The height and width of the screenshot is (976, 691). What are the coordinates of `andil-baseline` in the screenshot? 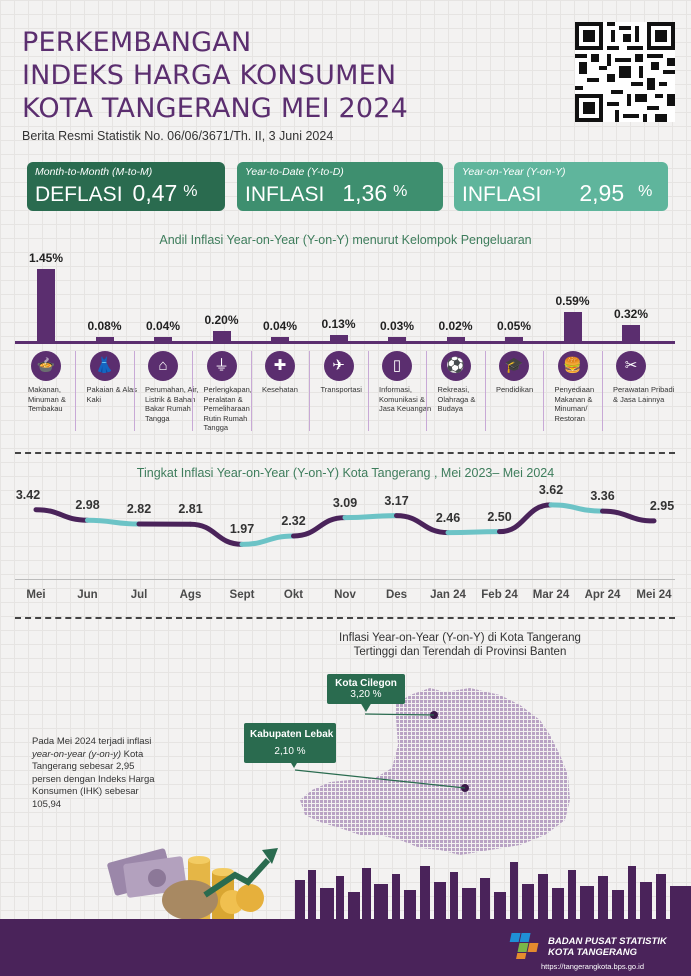 It's located at (345, 342).